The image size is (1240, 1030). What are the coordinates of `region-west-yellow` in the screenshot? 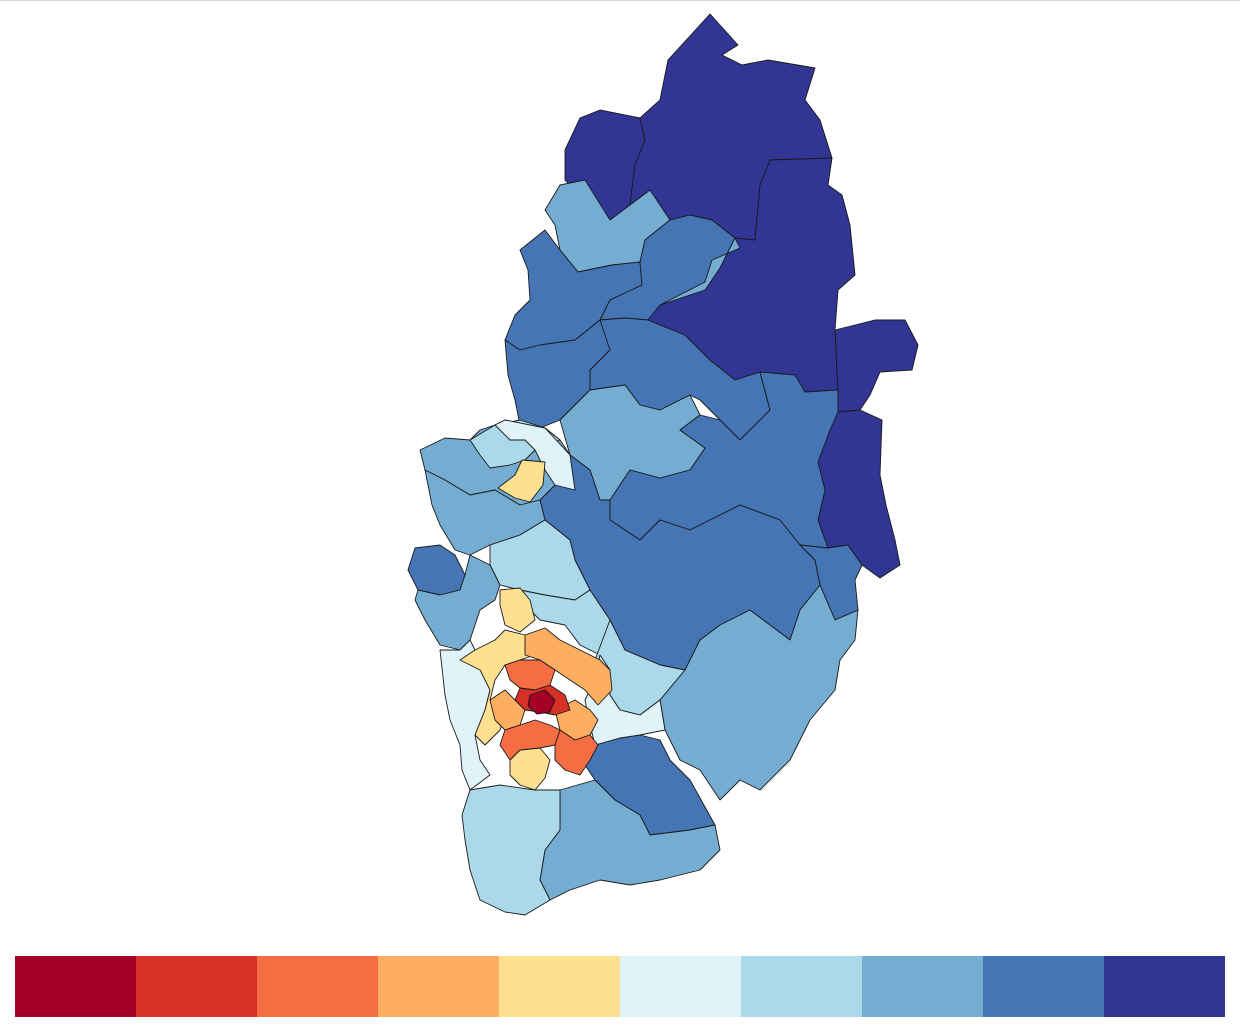 It's located at (521, 481).